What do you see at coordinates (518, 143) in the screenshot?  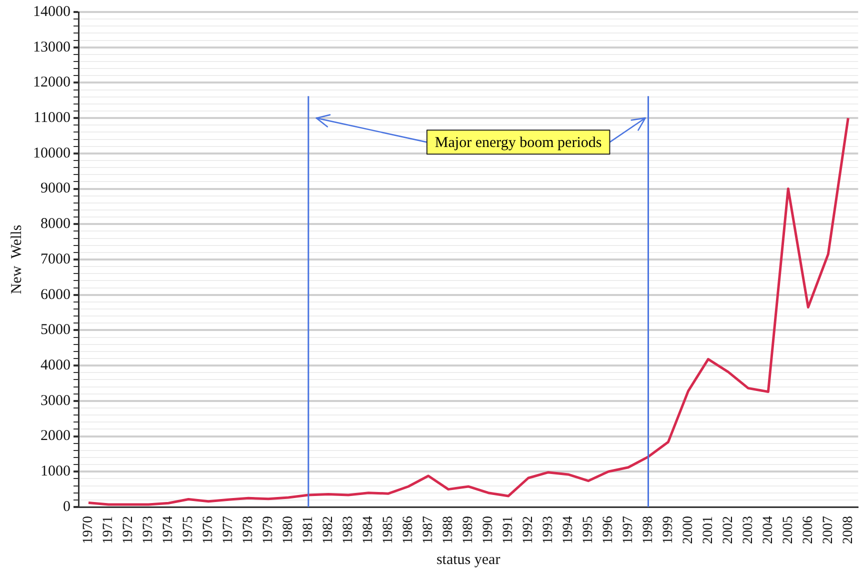 I see `annotation: Major energy boom periods` at bounding box center [518, 143].